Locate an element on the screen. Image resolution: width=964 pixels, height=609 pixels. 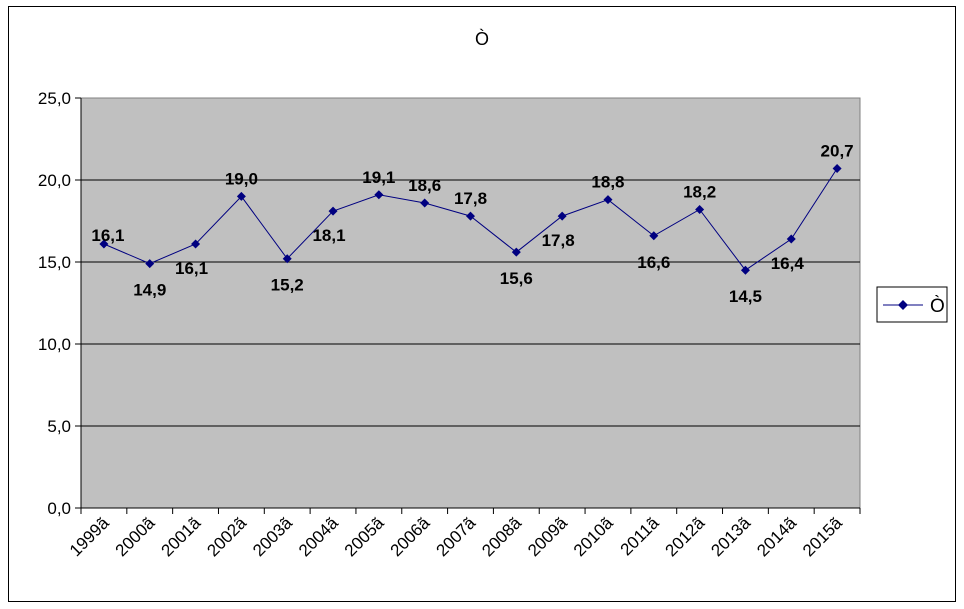
legend: Ò is located at coordinates (912, 304).